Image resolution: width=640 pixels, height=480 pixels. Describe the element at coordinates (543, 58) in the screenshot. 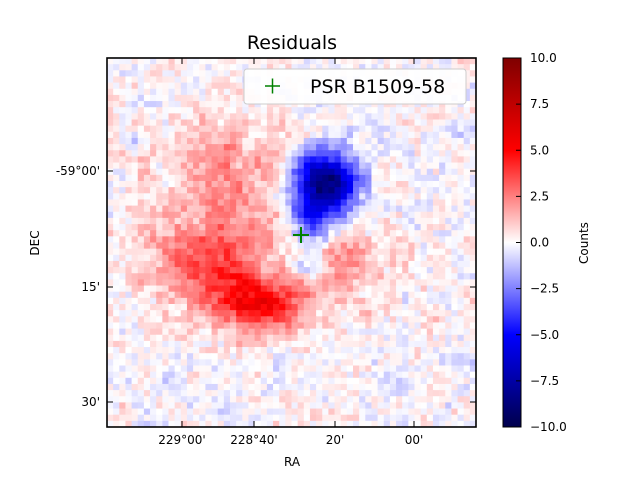

I see `colorbar-tick-label: 10.0` at that location.